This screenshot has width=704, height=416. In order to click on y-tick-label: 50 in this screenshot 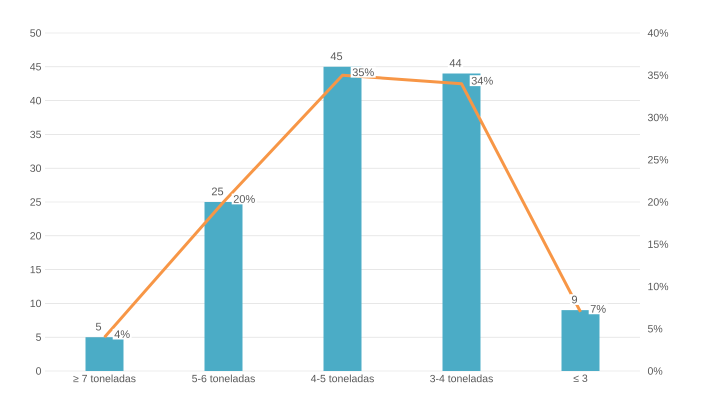, I will do `click(36, 33)`.